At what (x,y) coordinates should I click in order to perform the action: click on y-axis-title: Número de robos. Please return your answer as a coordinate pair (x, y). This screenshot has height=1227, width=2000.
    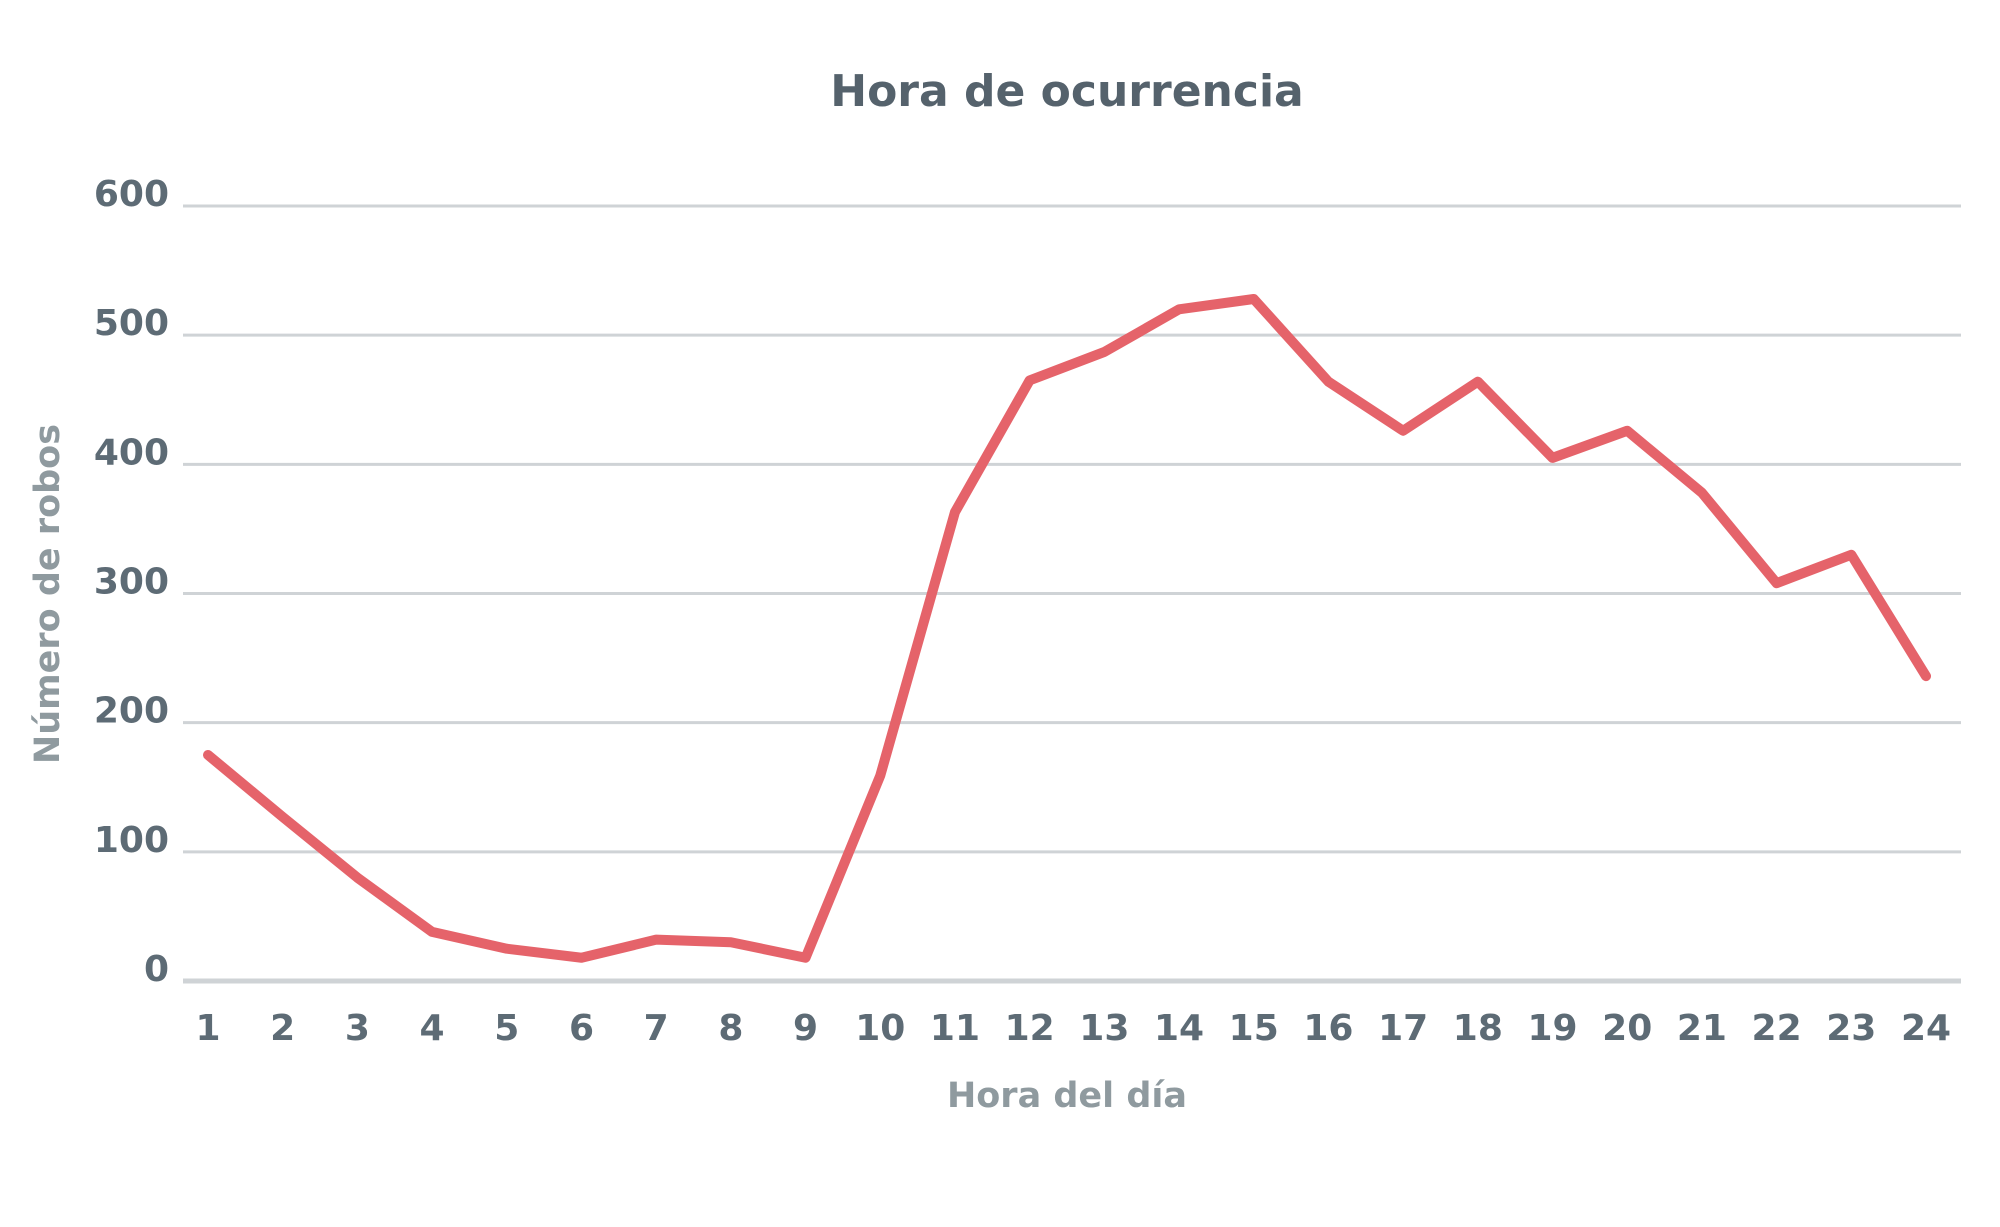
    Looking at the image, I should click on (48, 594).